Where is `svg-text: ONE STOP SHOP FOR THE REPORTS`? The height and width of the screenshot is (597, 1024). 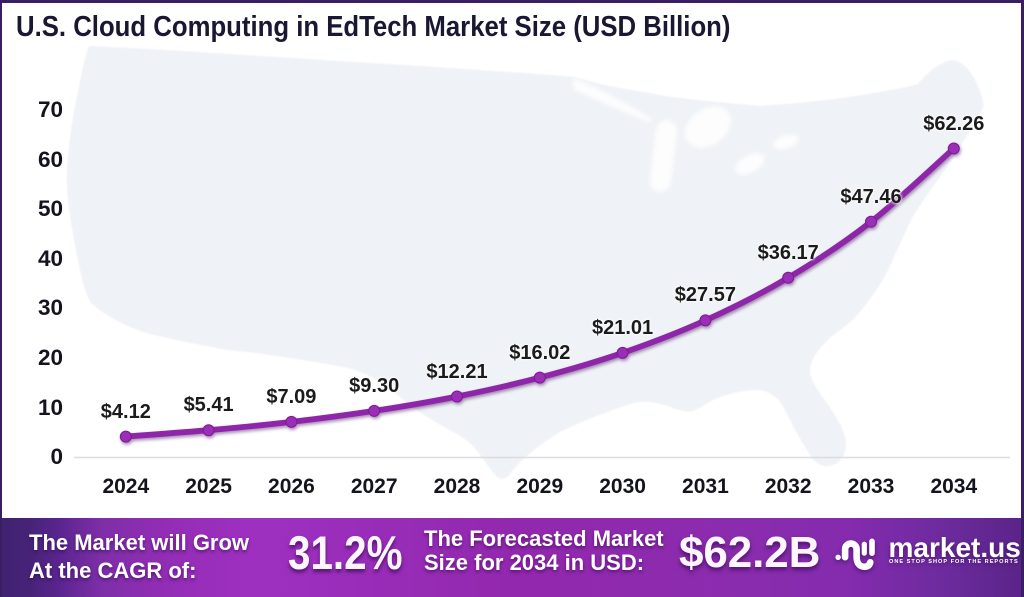
svg-text: ONE STOP SHOP FOR THE REPORTS is located at coordinates (954, 562).